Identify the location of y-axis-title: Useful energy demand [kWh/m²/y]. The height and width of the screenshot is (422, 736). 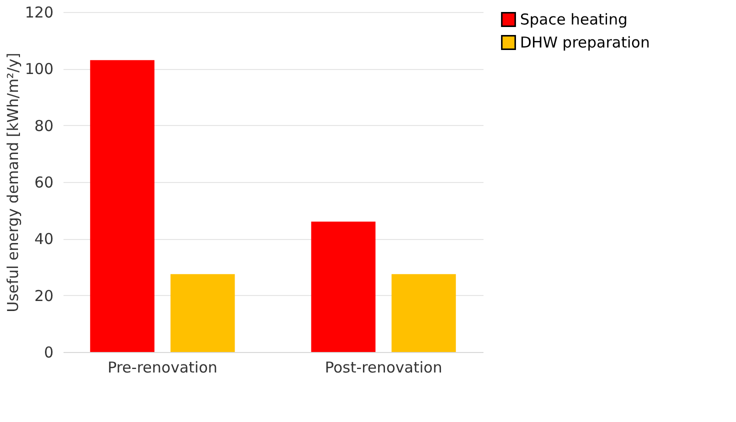
(13, 182).